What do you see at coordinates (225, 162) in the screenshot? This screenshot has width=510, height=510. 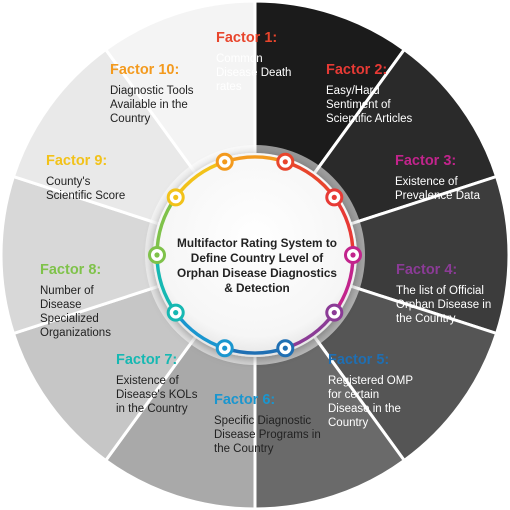 I see `factor-10-node-dot` at bounding box center [225, 162].